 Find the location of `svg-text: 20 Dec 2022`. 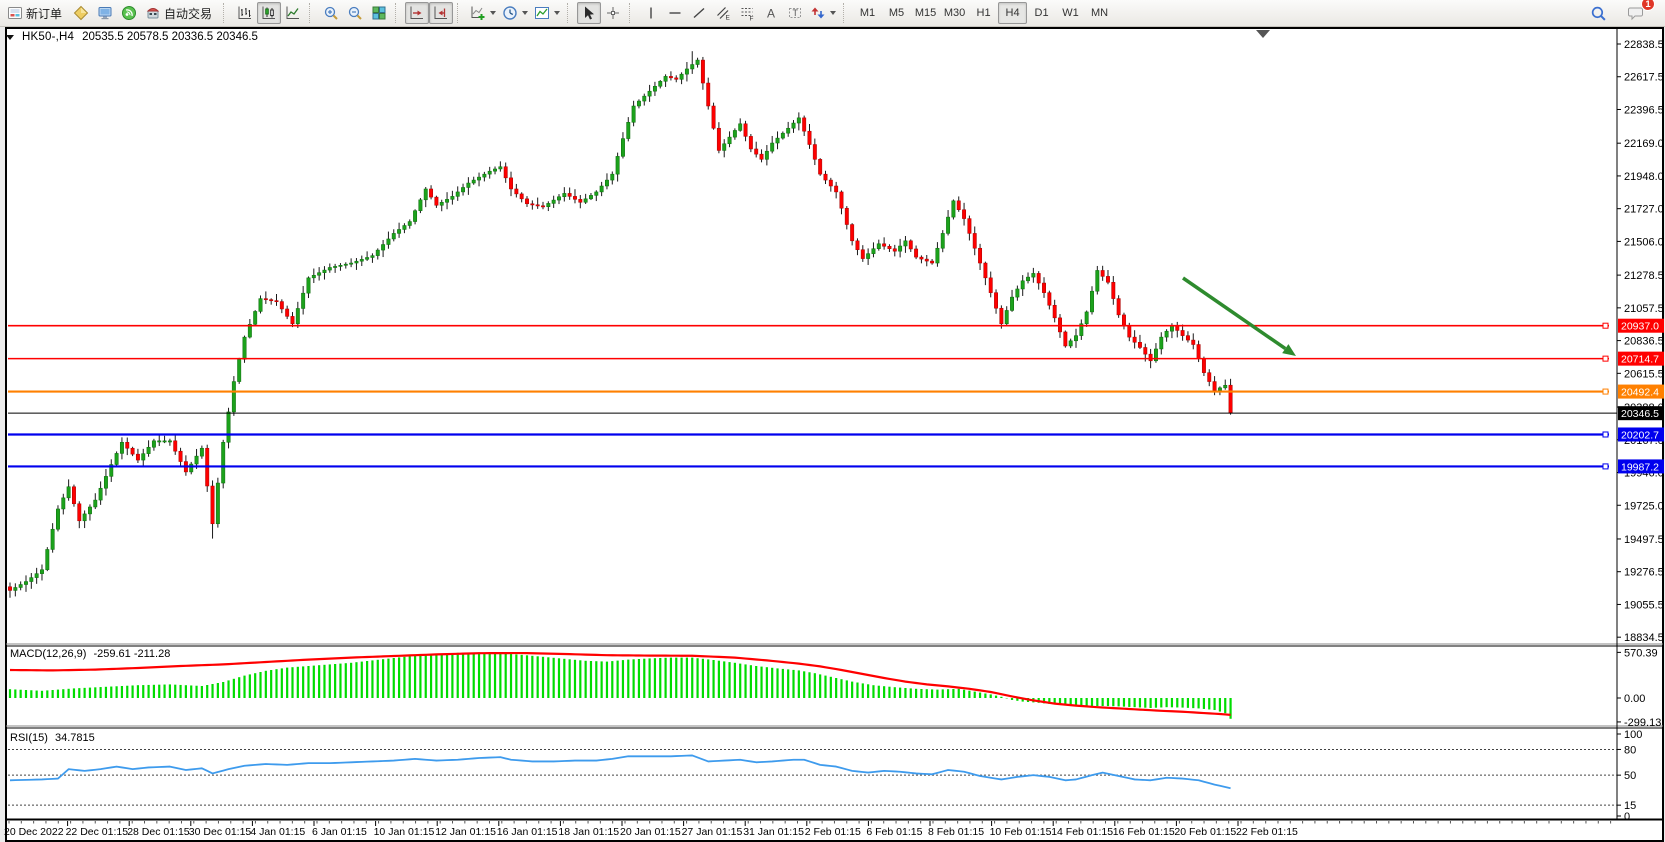

svg-text: 20 Dec 2022 is located at coordinates (34, 832).